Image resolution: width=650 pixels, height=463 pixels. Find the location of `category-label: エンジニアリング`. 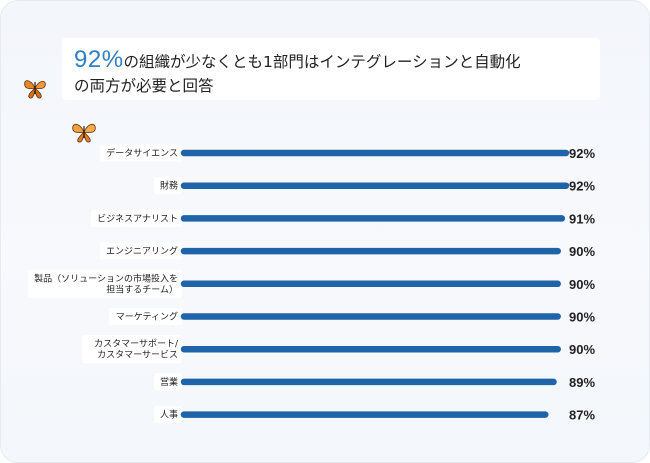

category-label: エンジニアリング is located at coordinates (142, 251).